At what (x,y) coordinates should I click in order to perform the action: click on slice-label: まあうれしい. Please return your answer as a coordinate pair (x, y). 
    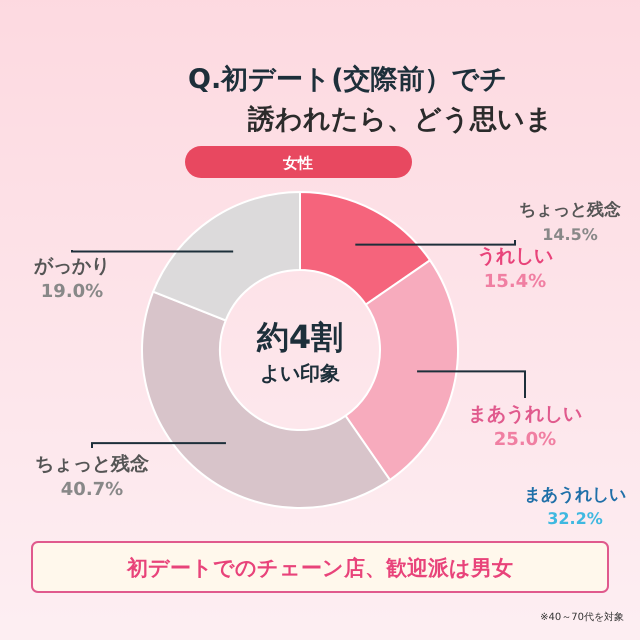
    Looking at the image, I should click on (525, 414).